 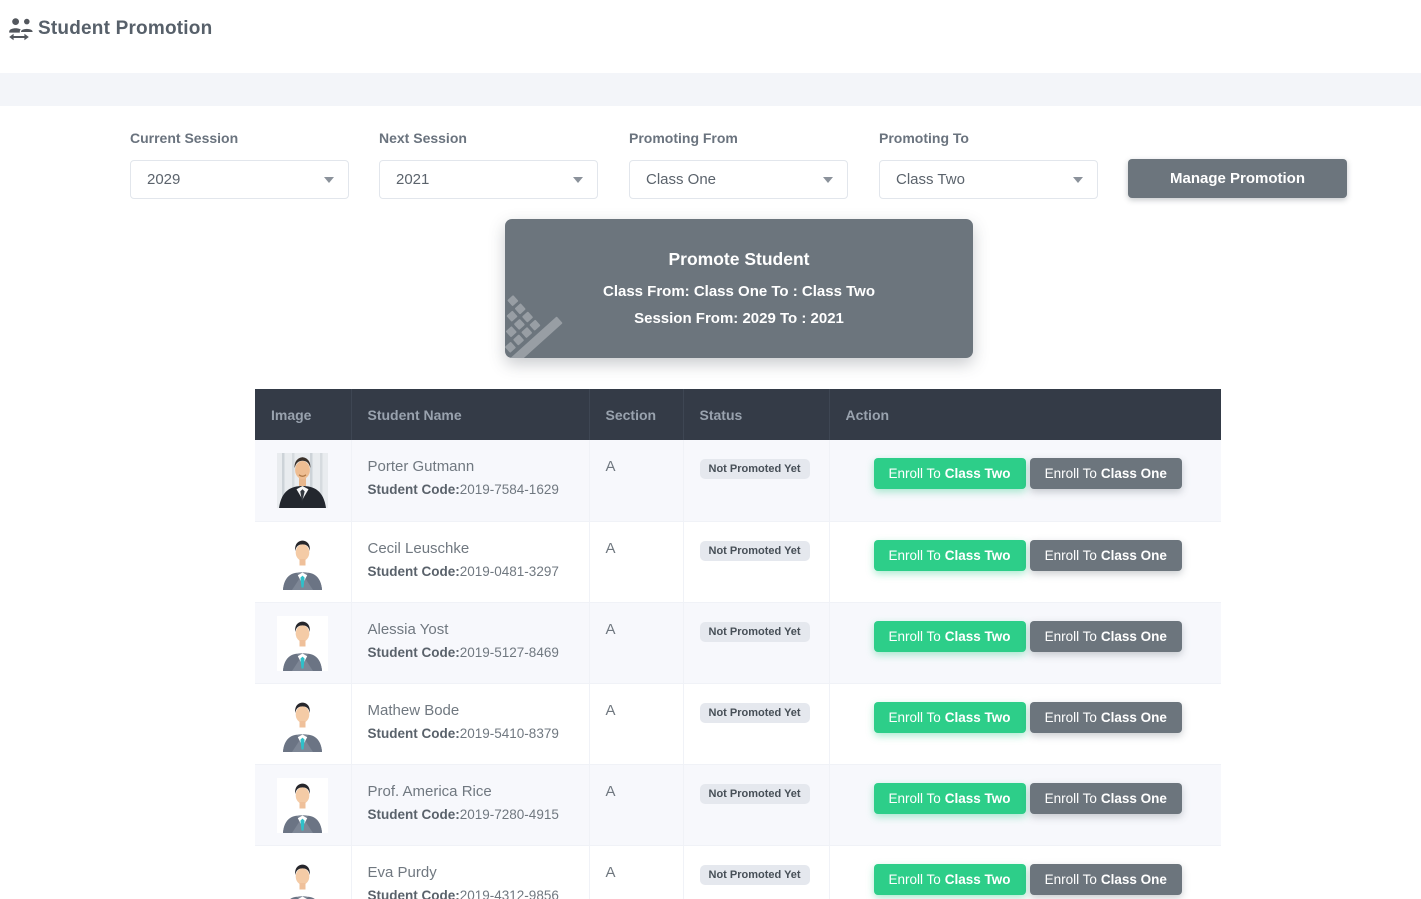 What do you see at coordinates (413, 710) in the screenshot?
I see `student-name: Mathew Bode` at bounding box center [413, 710].